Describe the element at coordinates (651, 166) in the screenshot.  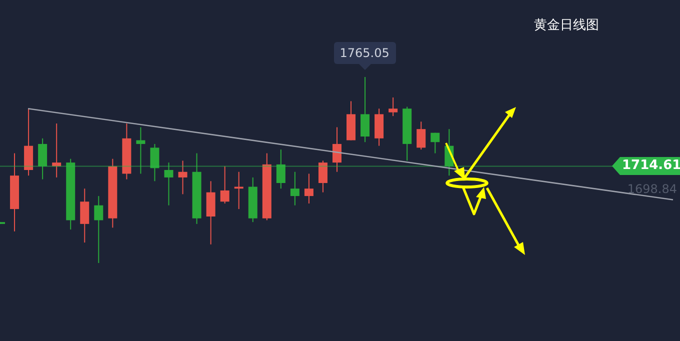
I see `annotation: 1714.61` at that location.